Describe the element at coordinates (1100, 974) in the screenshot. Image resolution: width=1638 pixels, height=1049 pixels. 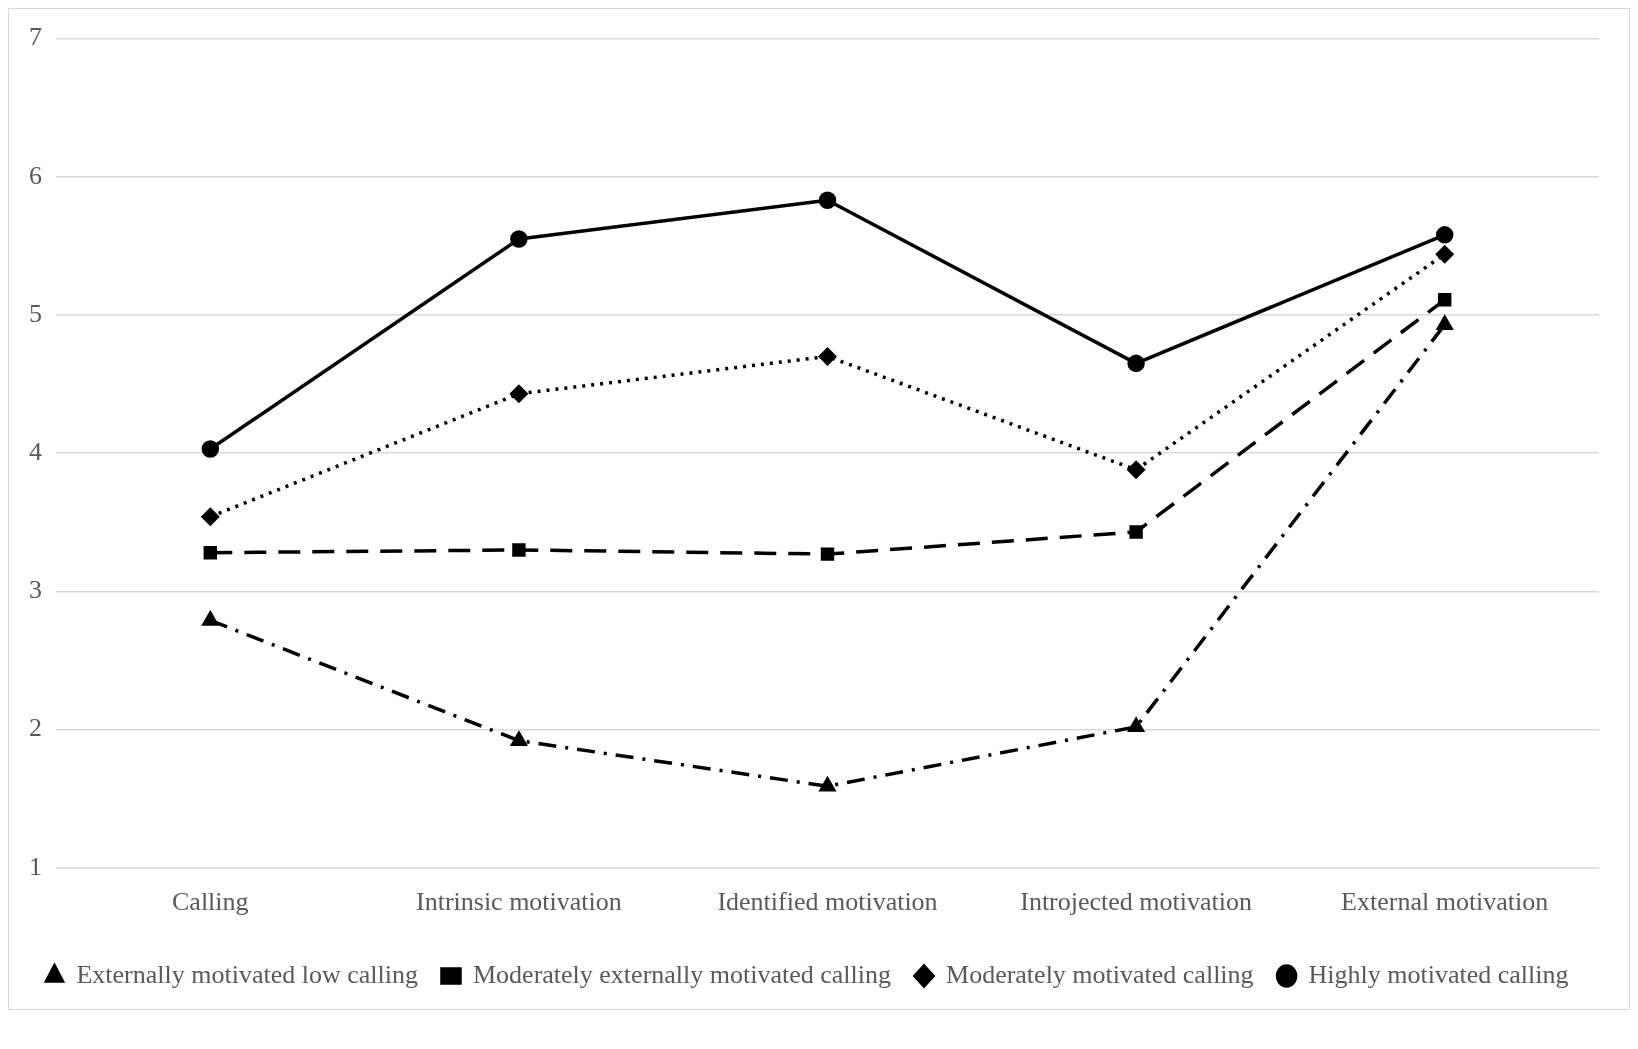
I see `legend-label: Moderately motivated calling` at that location.